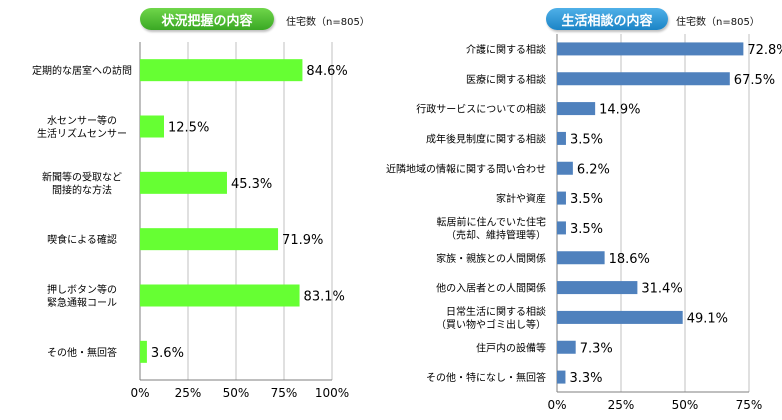 The image size is (782, 420). Describe the element at coordinates (82, 120) in the screenshot. I see `category-label: 水センサー等の` at that location.